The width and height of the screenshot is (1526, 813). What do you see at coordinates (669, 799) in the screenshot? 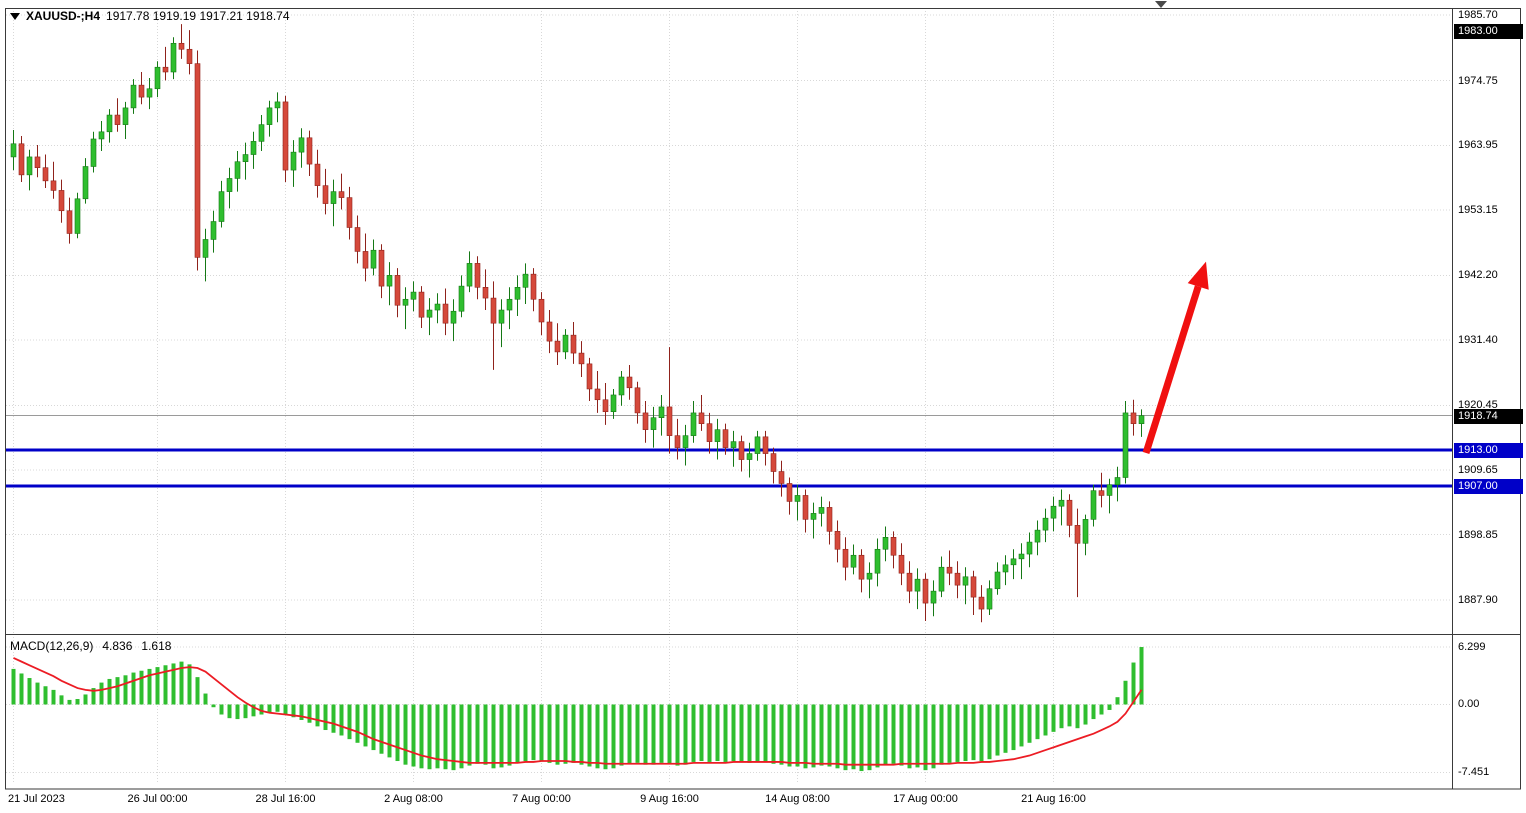
I see `time-tick-label: 9 Aug 16:00` at bounding box center [669, 799].